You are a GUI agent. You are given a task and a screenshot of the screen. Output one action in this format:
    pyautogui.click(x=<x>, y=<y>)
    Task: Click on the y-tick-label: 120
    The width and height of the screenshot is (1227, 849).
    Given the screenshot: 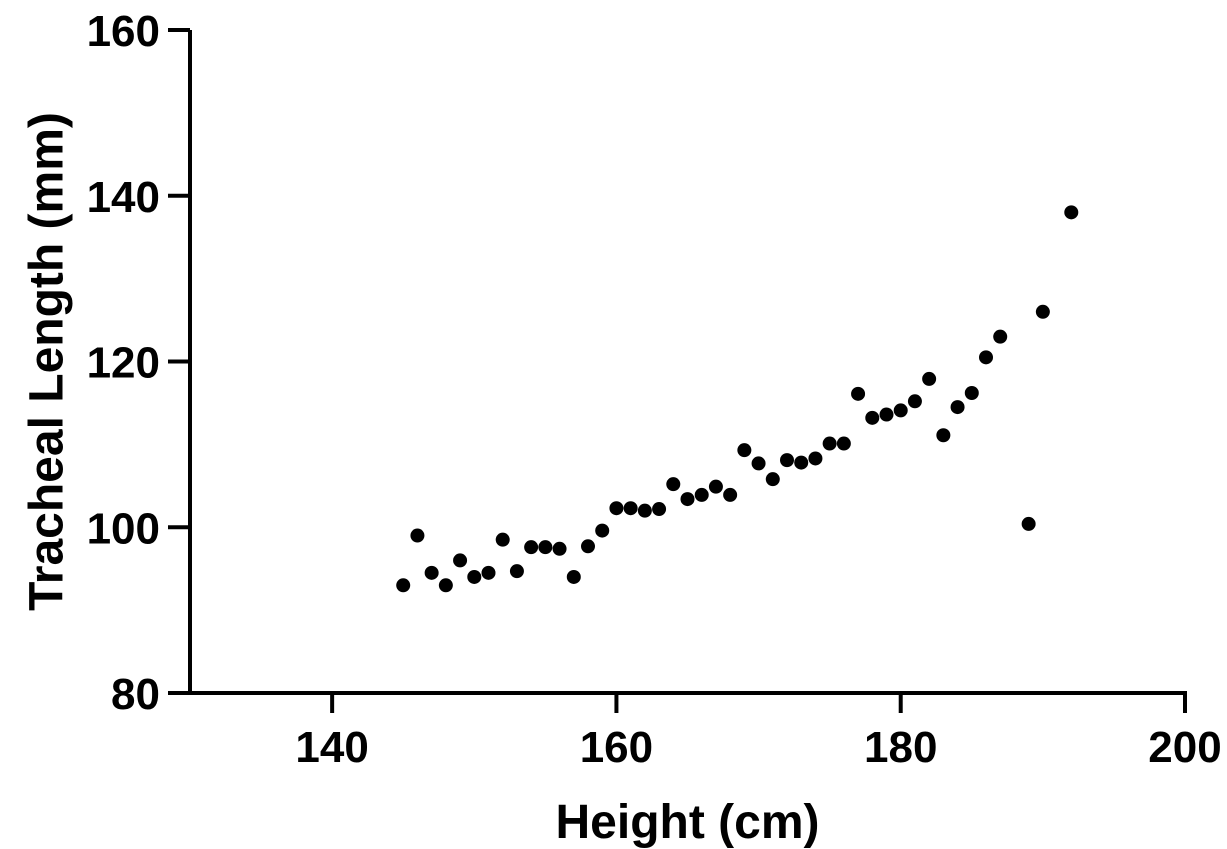 What is the action you would take?
    pyautogui.click(x=123, y=363)
    